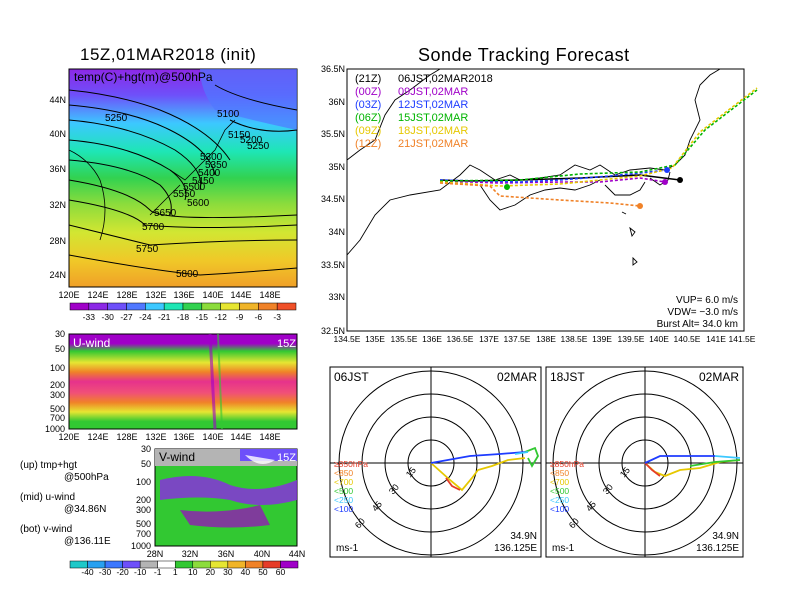 The width and height of the screenshot is (792, 612). Describe the element at coordinates (524, 55) in the screenshot. I see `main-title: Sonde Tracking Forecast` at that location.